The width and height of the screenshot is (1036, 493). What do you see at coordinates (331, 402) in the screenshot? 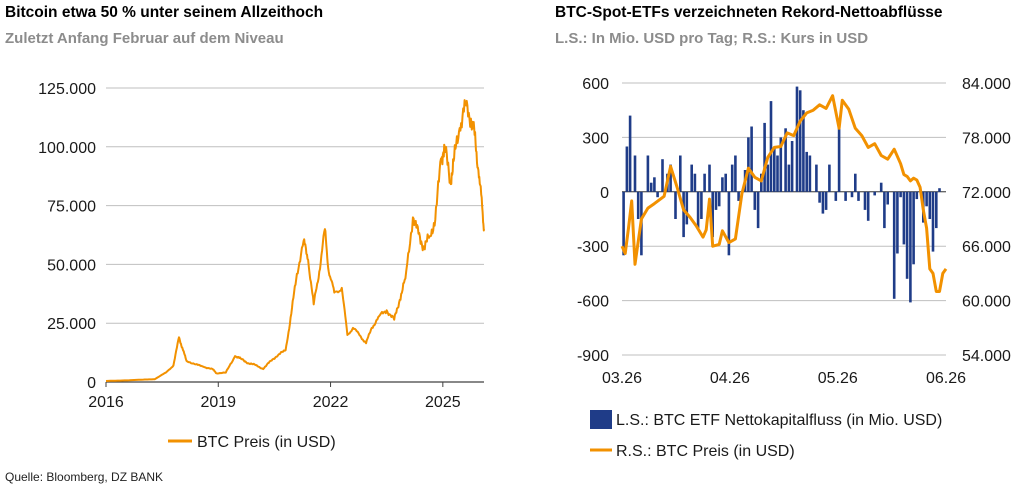
I see `x-tick-label: 2022` at bounding box center [331, 402].